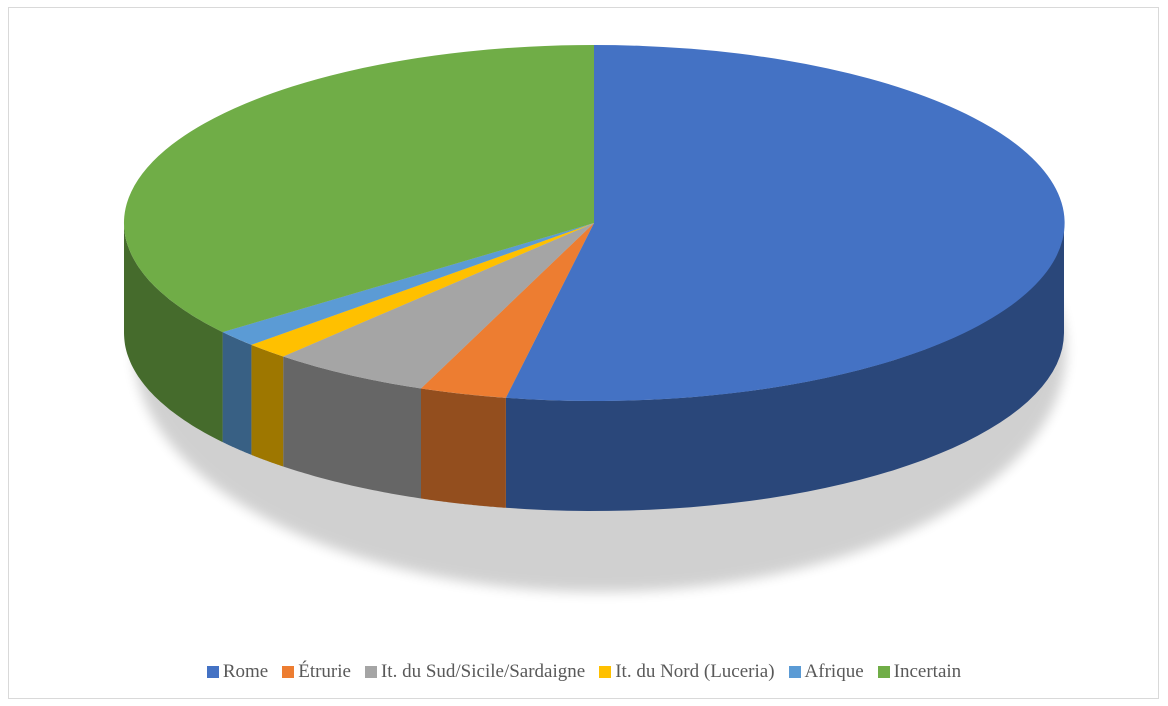  Describe the element at coordinates (212, 672) in the screenshot. I see `legend-swatch-rome` at that location.